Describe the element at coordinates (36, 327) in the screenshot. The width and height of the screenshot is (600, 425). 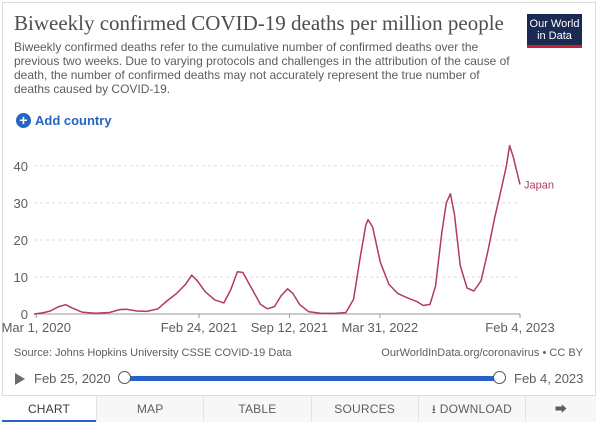
I see `x-tick-label: Mar 1, 2020` at that location.